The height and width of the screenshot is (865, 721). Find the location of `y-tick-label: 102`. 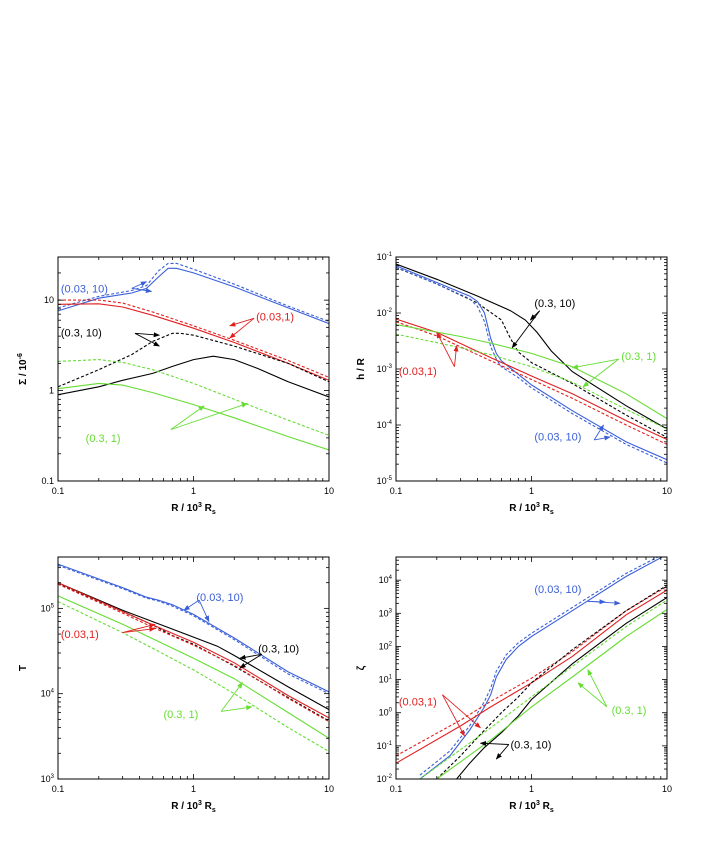

y-tick-label: 102 is located at coordinates (386, 646).